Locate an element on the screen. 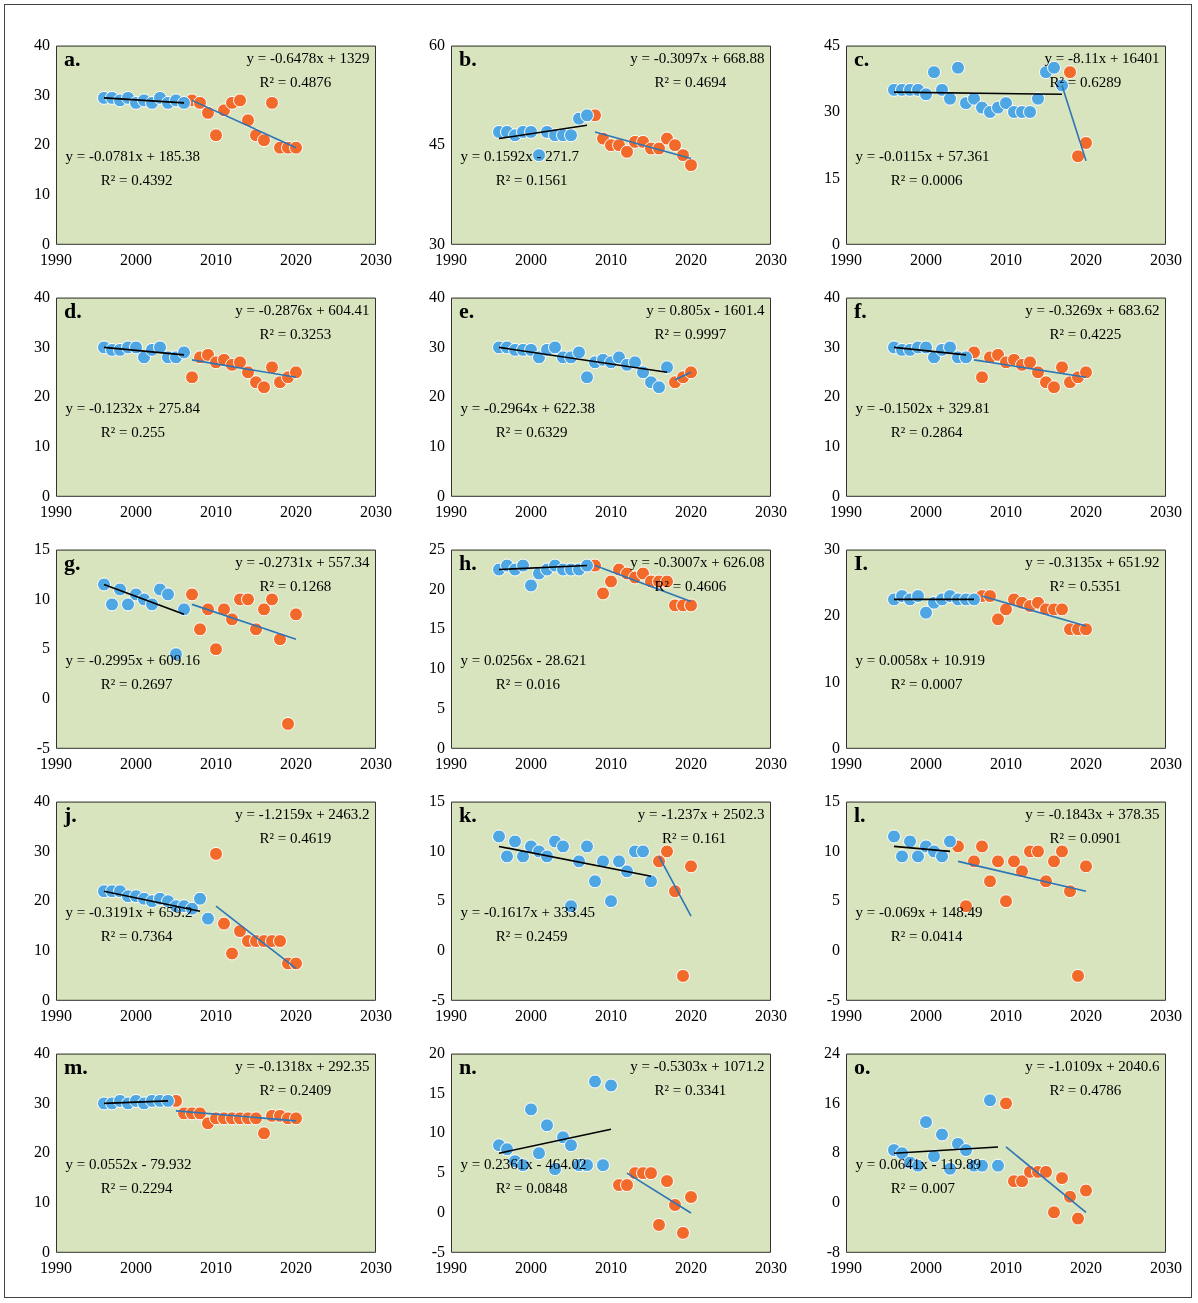 This screenshot has height=1303, width=1198. annotation: y = -0.0115x + 57.361 is located at coordinates (922, 155).